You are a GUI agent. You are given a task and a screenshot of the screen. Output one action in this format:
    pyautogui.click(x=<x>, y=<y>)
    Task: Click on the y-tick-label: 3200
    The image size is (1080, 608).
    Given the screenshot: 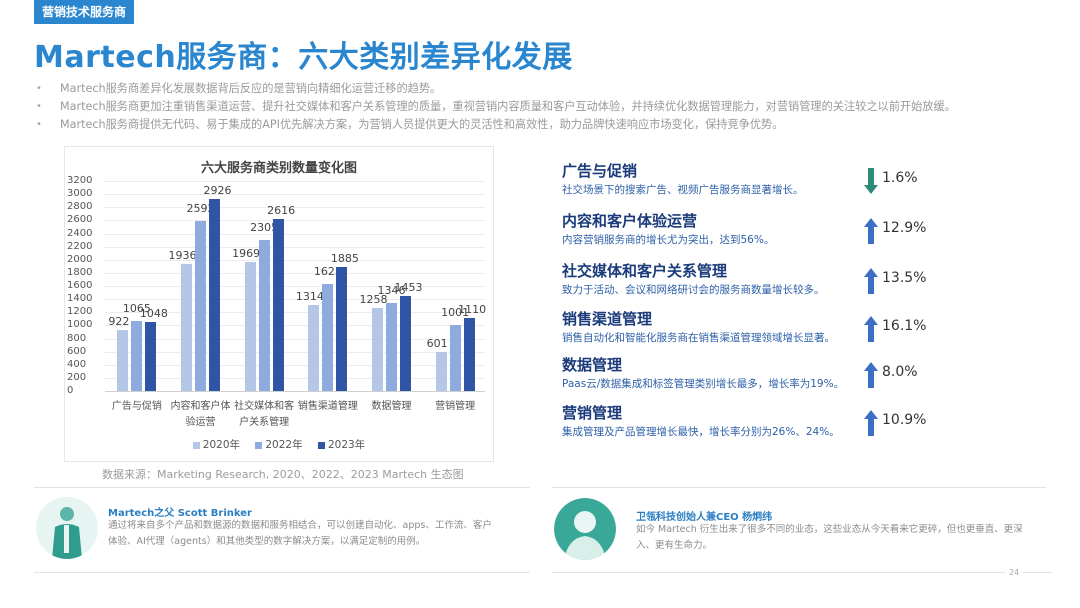 What is the action you would take?
    pyautogui.click(x=80, y=180)
    